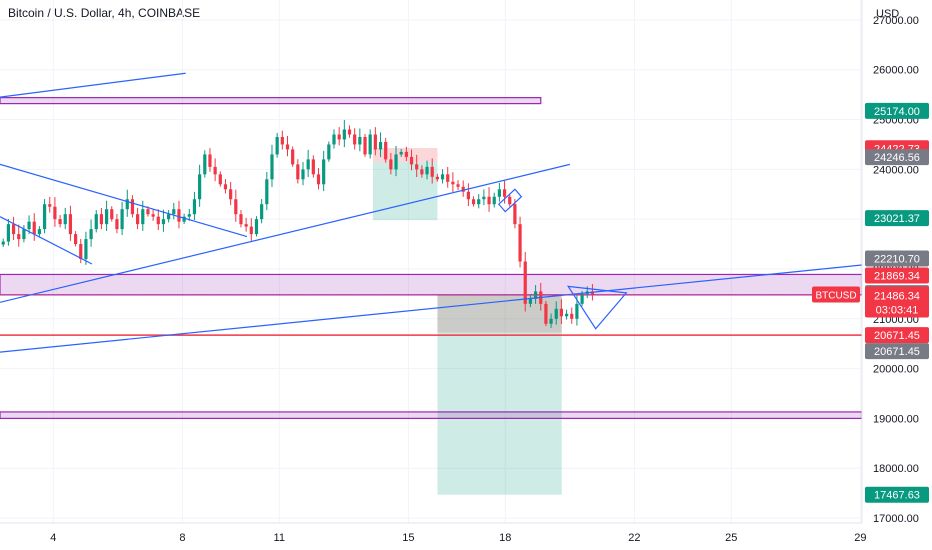  I want to click on take-profit-zone, so click(499, 394).